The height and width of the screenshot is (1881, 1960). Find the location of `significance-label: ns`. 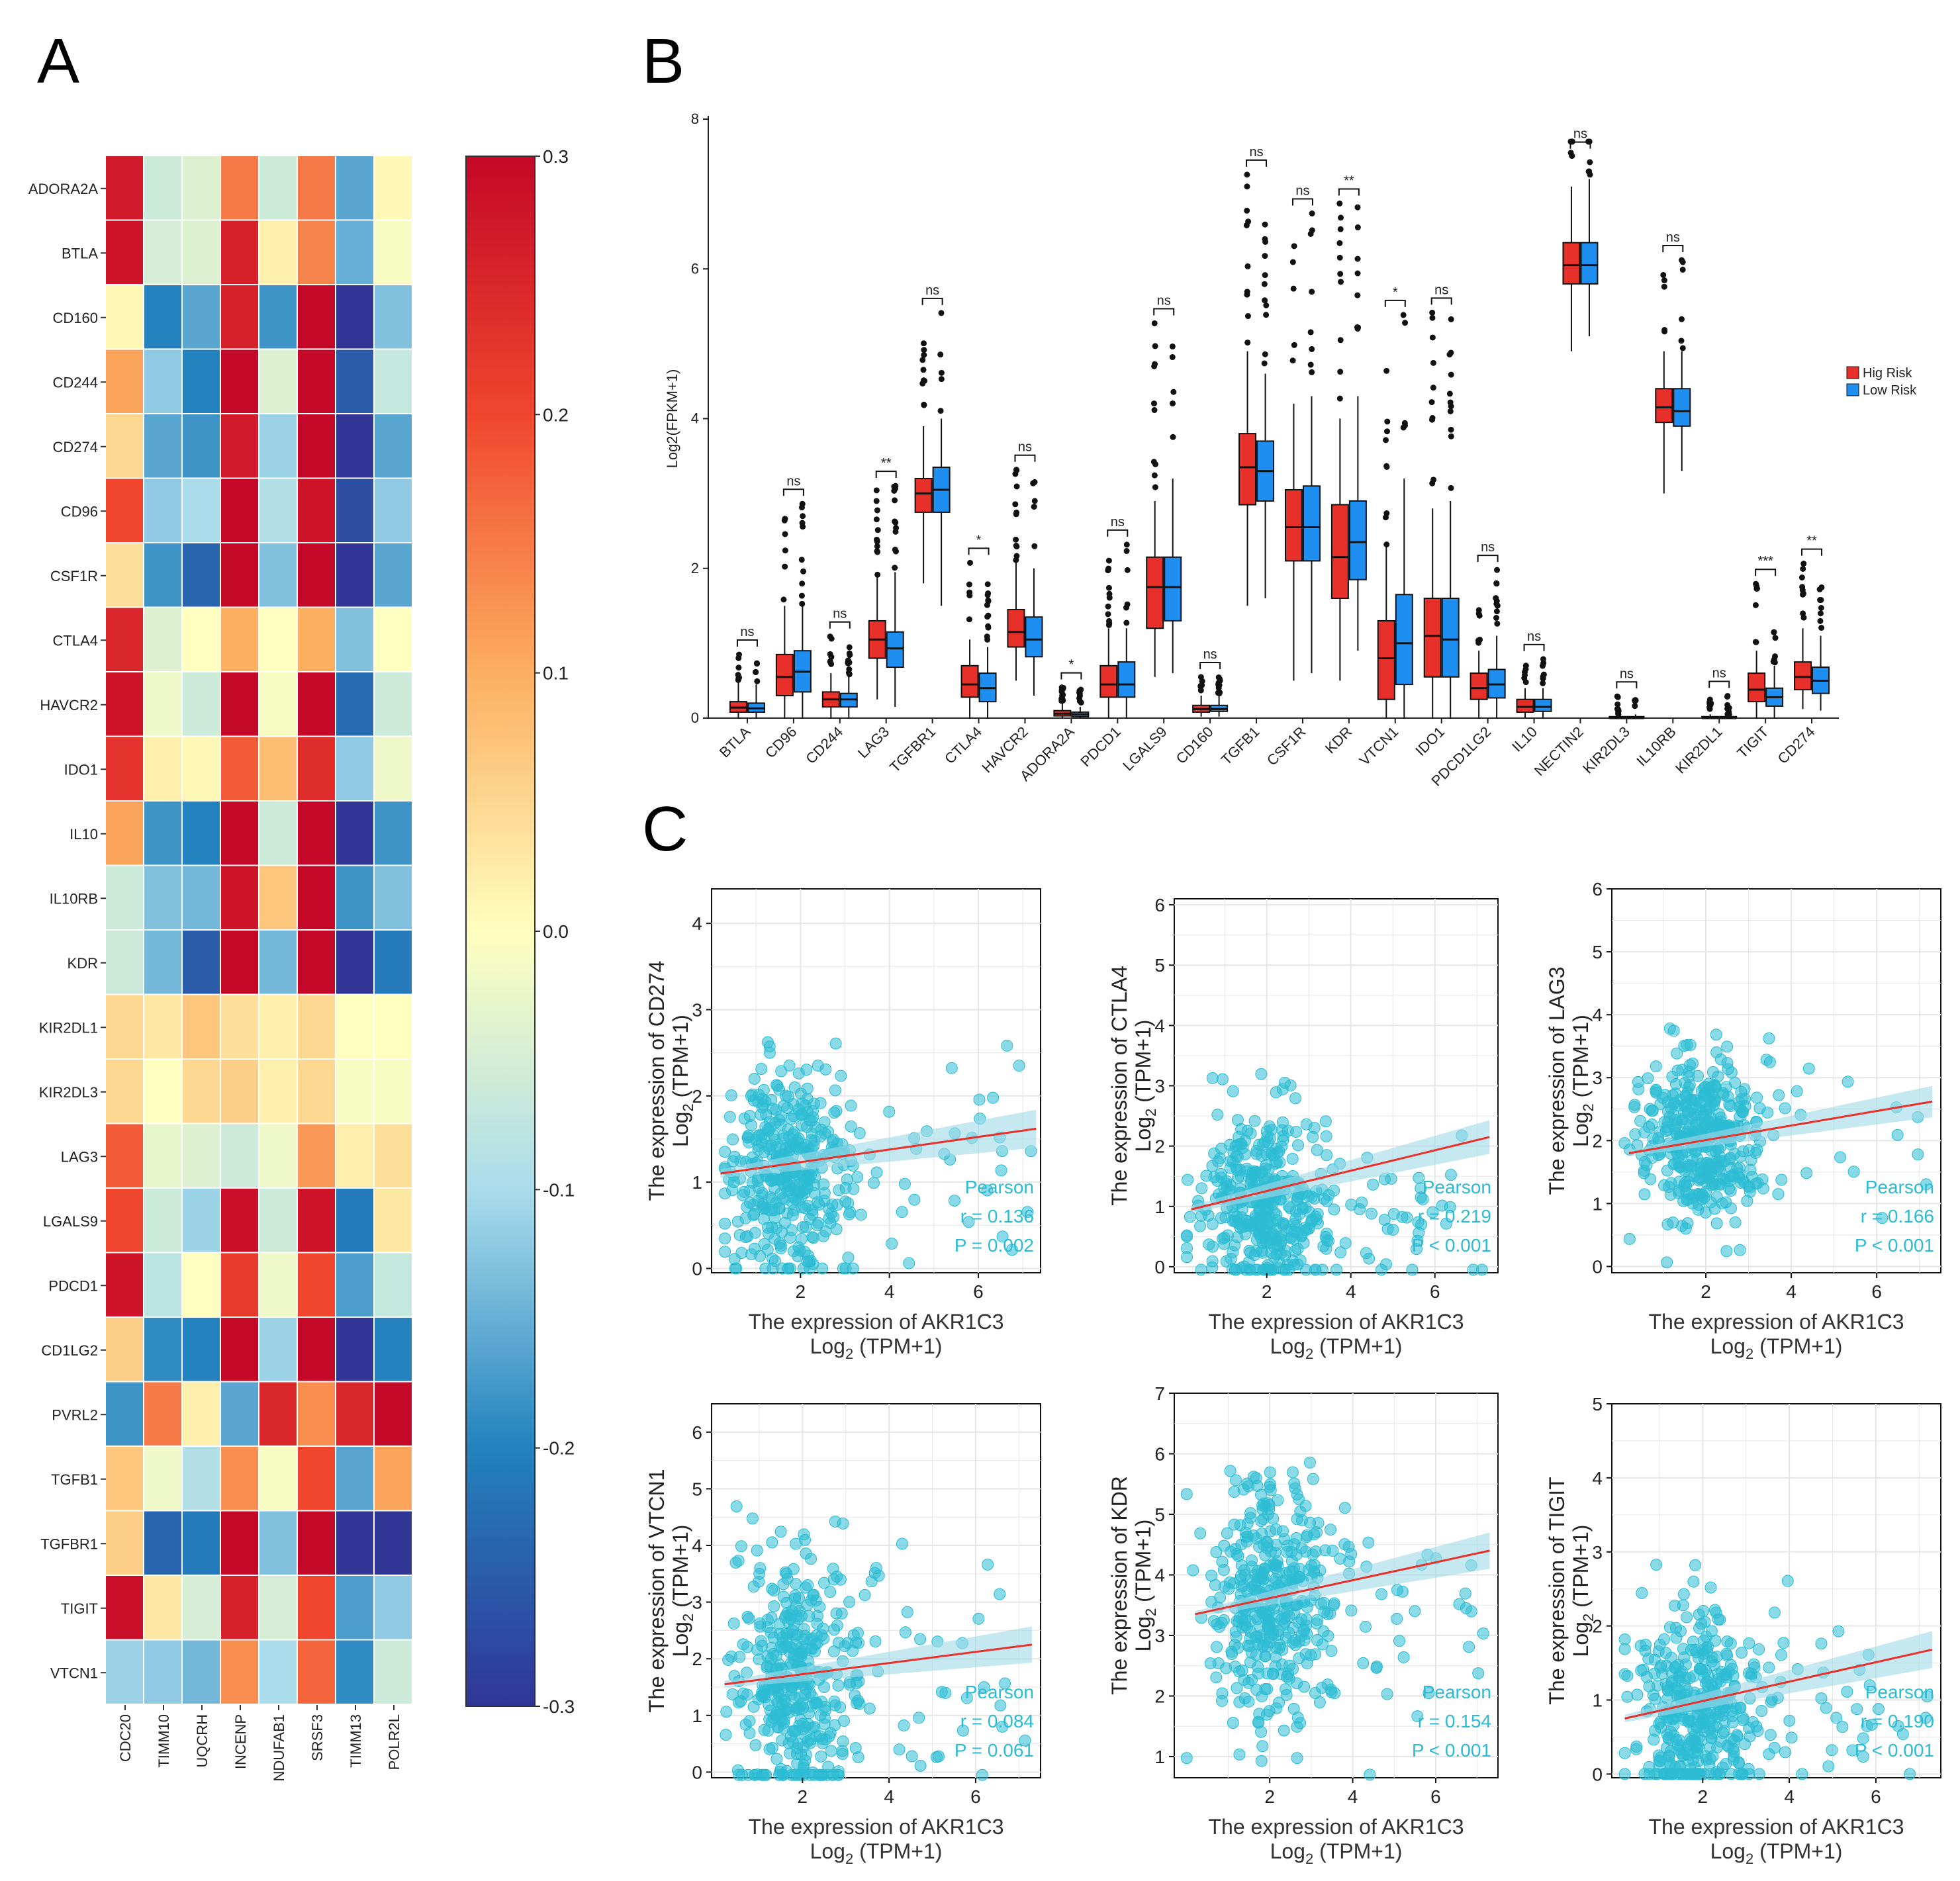

significance-label: ns is located at coordinates (1488, 547).